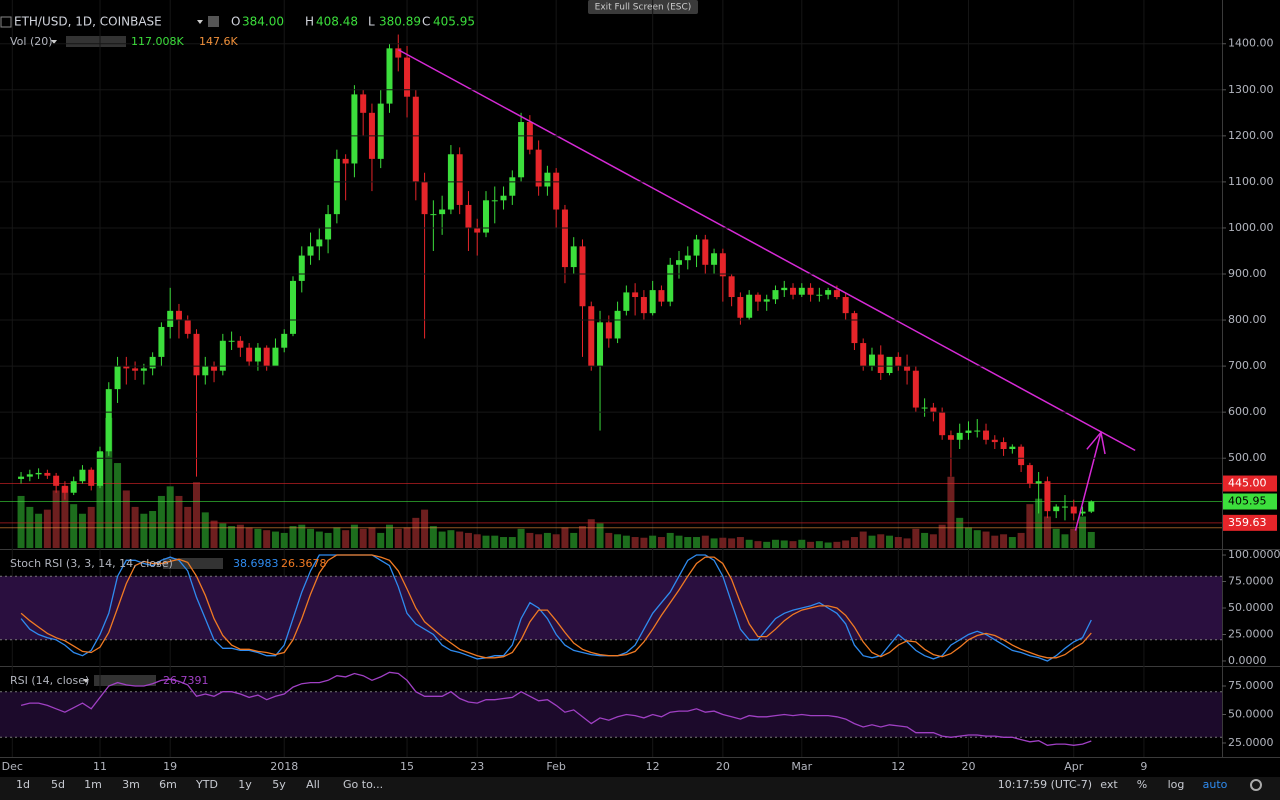 This screenshot has height=800, width=1280. Describe the element at coordinates (313, 784) in the screenshot. I see `range-button: All` at that location.